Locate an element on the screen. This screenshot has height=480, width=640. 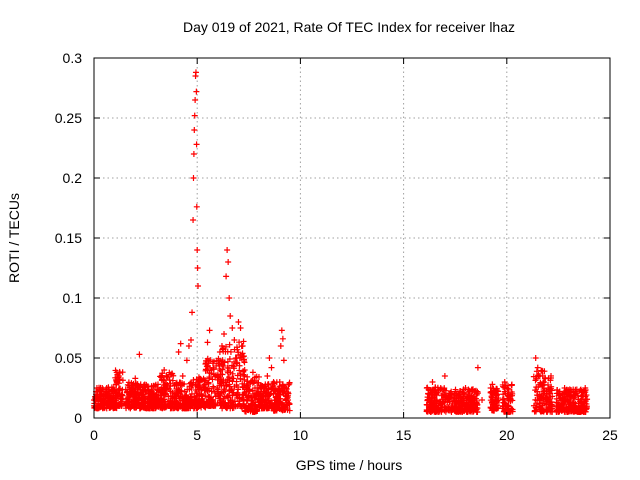
x-axis-label: GPS time / hours is located at coordinates (349, 465).